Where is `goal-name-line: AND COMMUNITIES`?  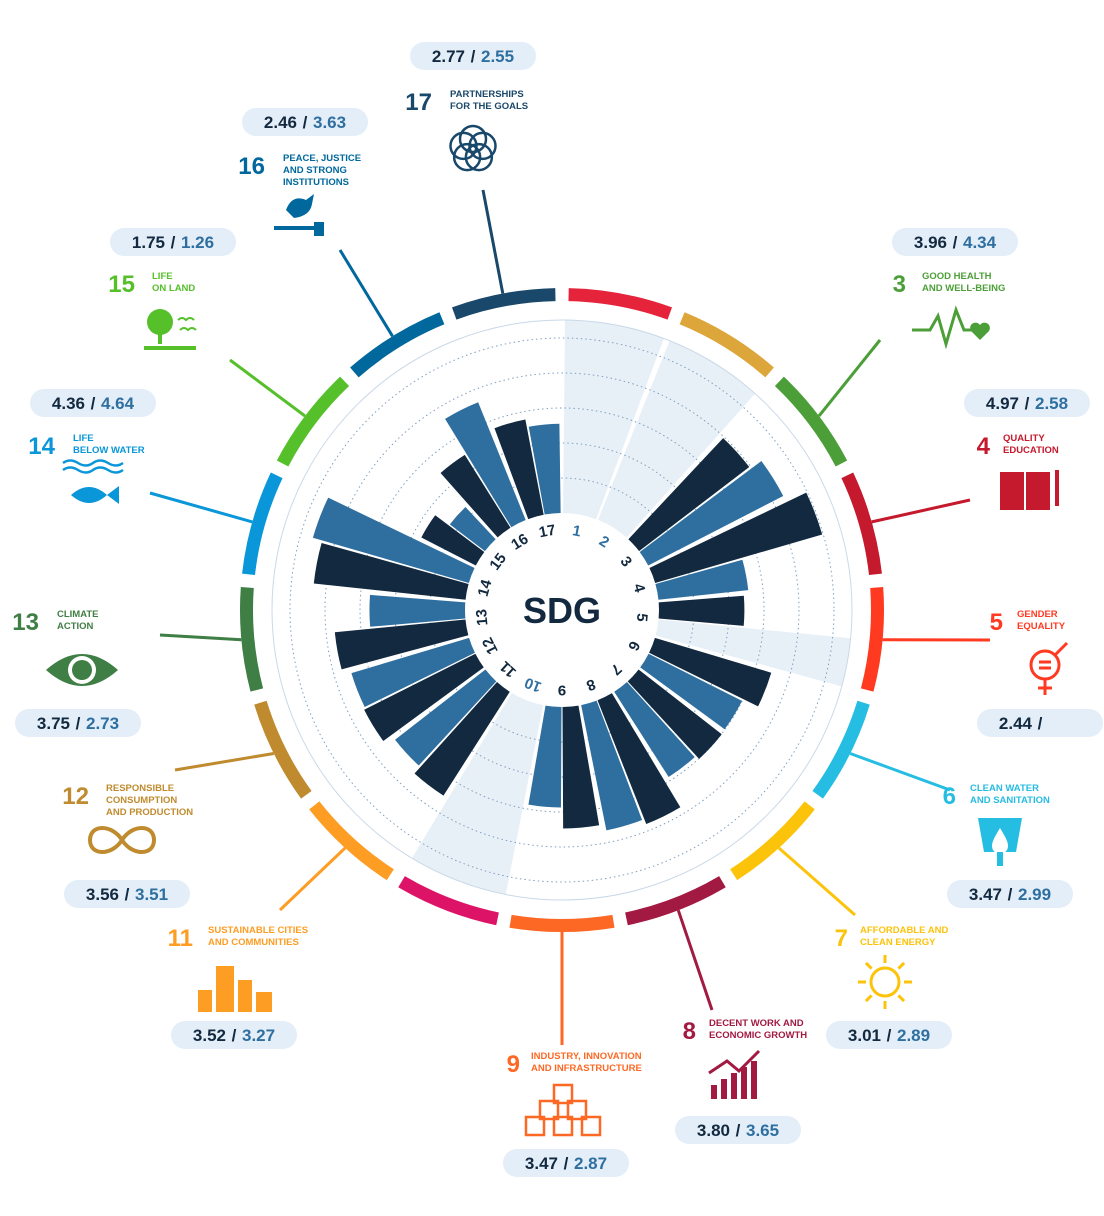 goal-name-line: AND COMMUNITIES is located at coordinates (253, 942).